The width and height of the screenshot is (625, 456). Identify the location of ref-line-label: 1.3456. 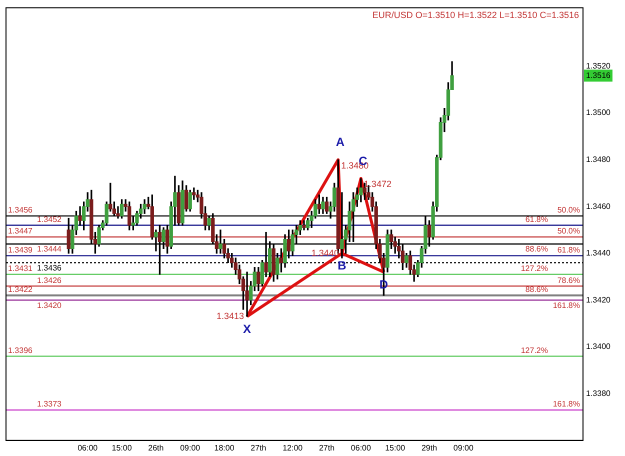
(21, 210).